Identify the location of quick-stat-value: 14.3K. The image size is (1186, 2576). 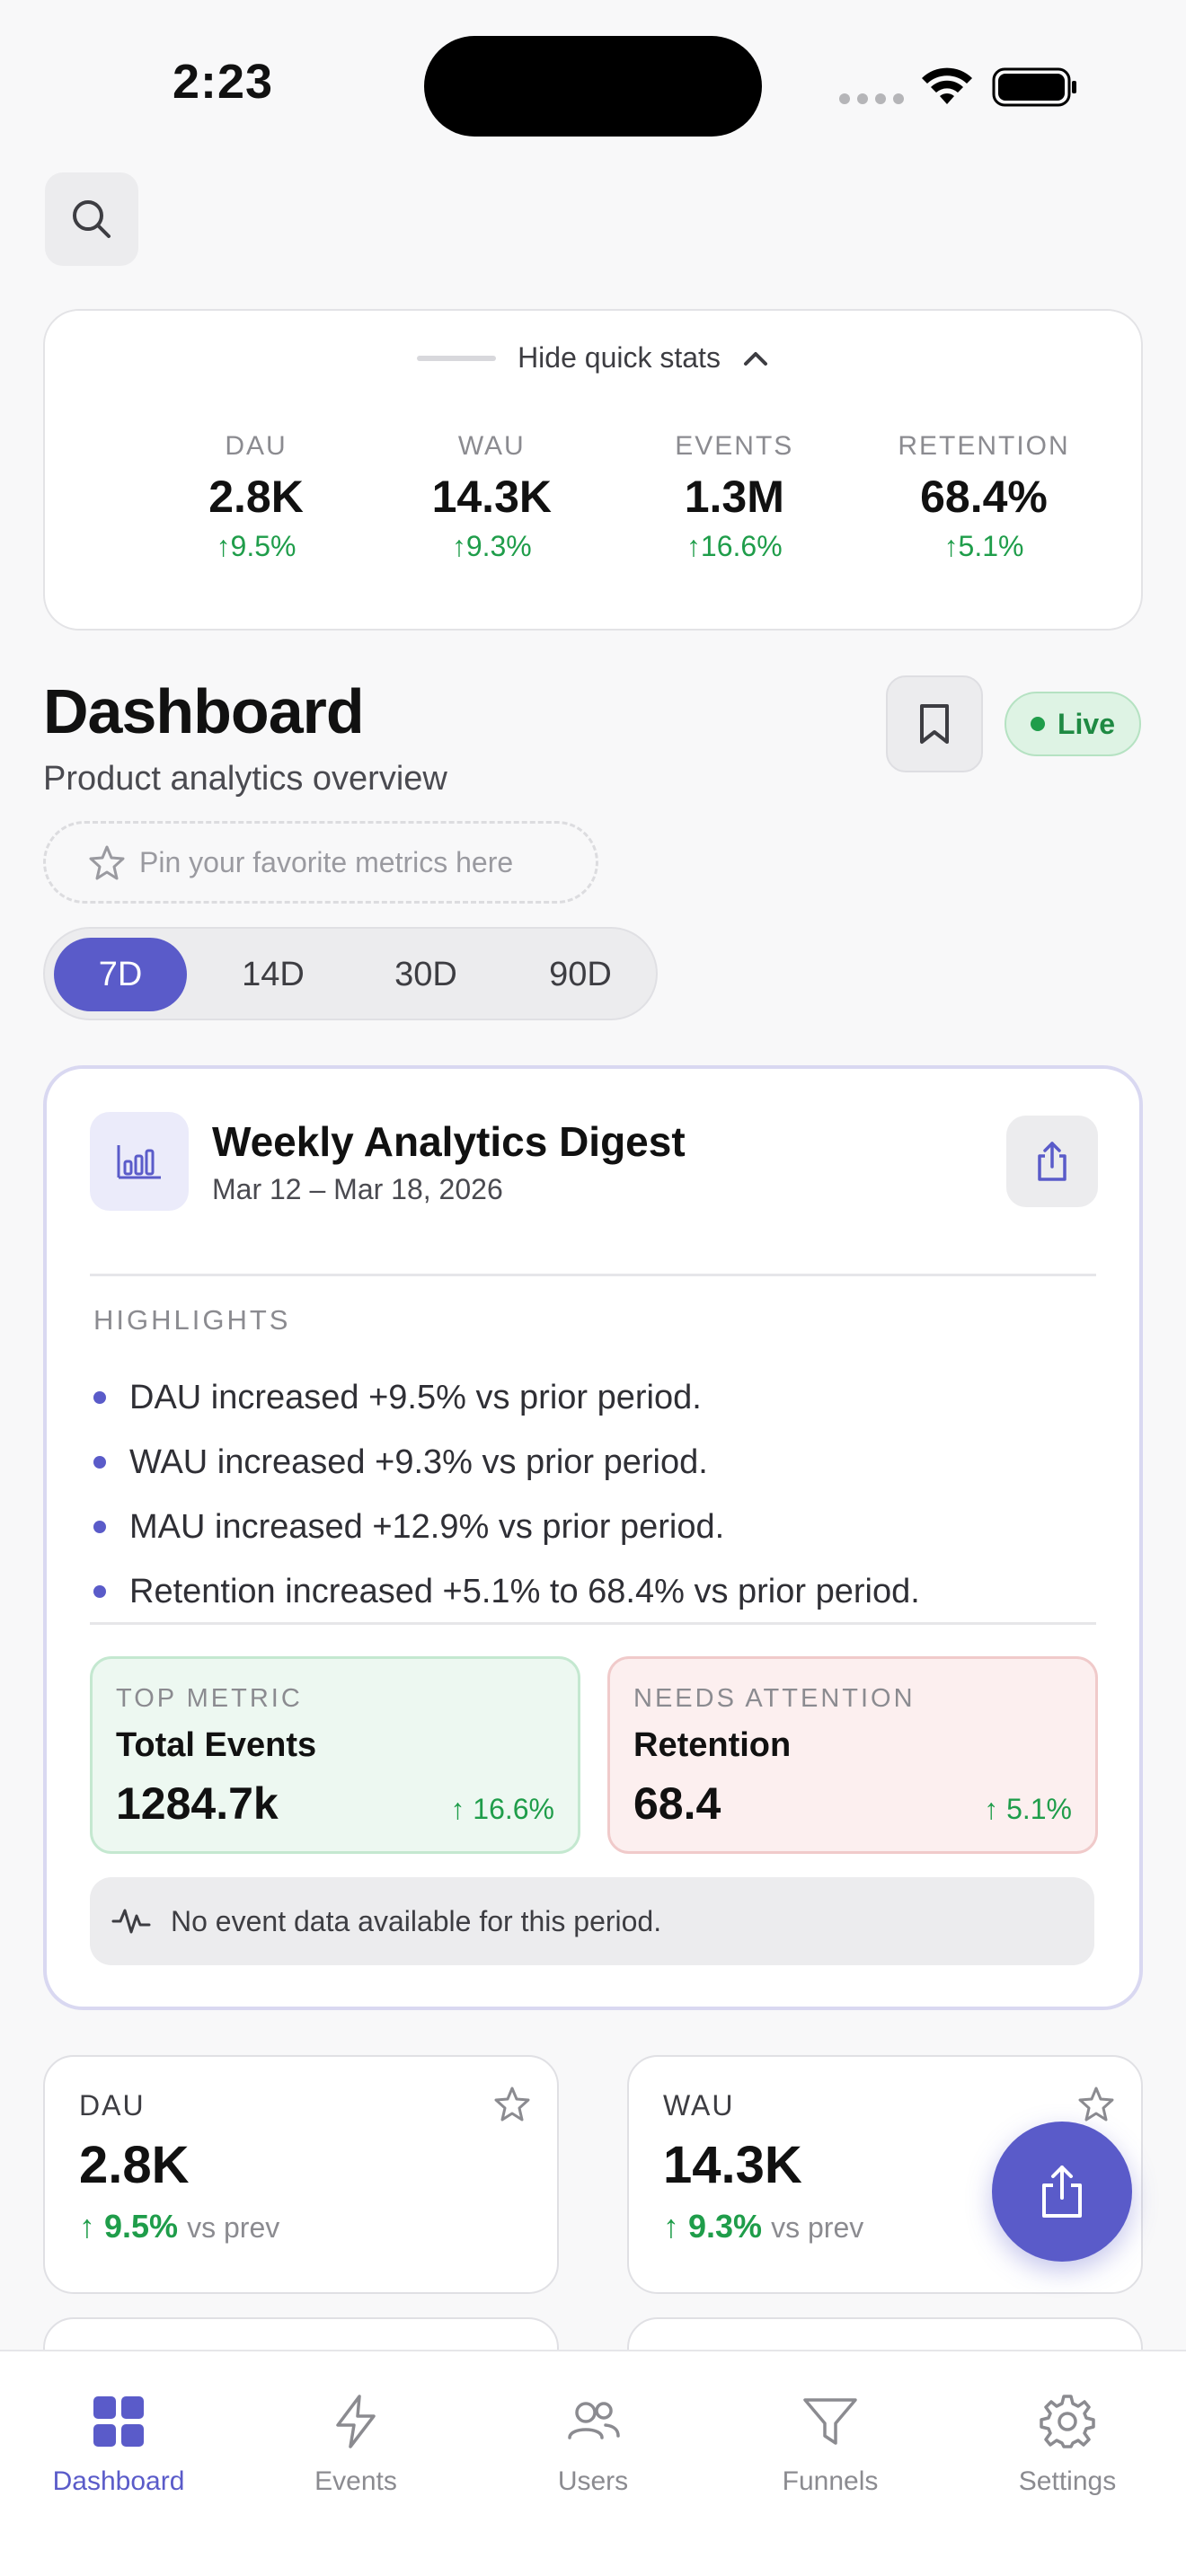
(491, 497).